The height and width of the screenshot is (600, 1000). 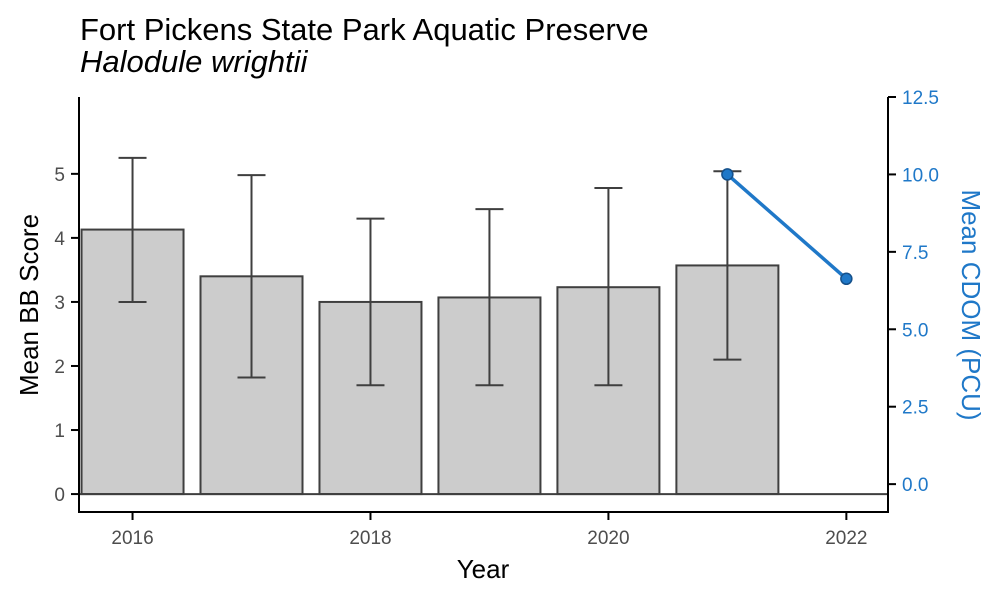 I want to click on y2-tick-label-10.0: 10.0, so click(x=920, y=175).